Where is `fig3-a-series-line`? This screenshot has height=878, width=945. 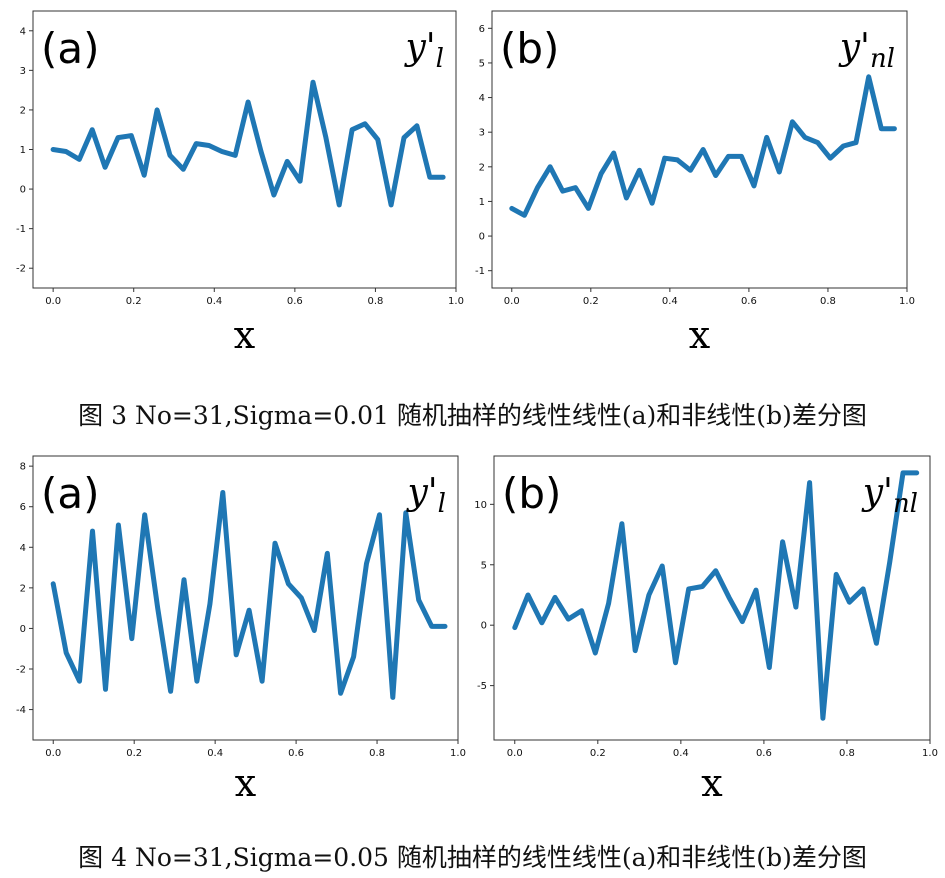
fig3-a-series-line is located at coordinates (248, 143).